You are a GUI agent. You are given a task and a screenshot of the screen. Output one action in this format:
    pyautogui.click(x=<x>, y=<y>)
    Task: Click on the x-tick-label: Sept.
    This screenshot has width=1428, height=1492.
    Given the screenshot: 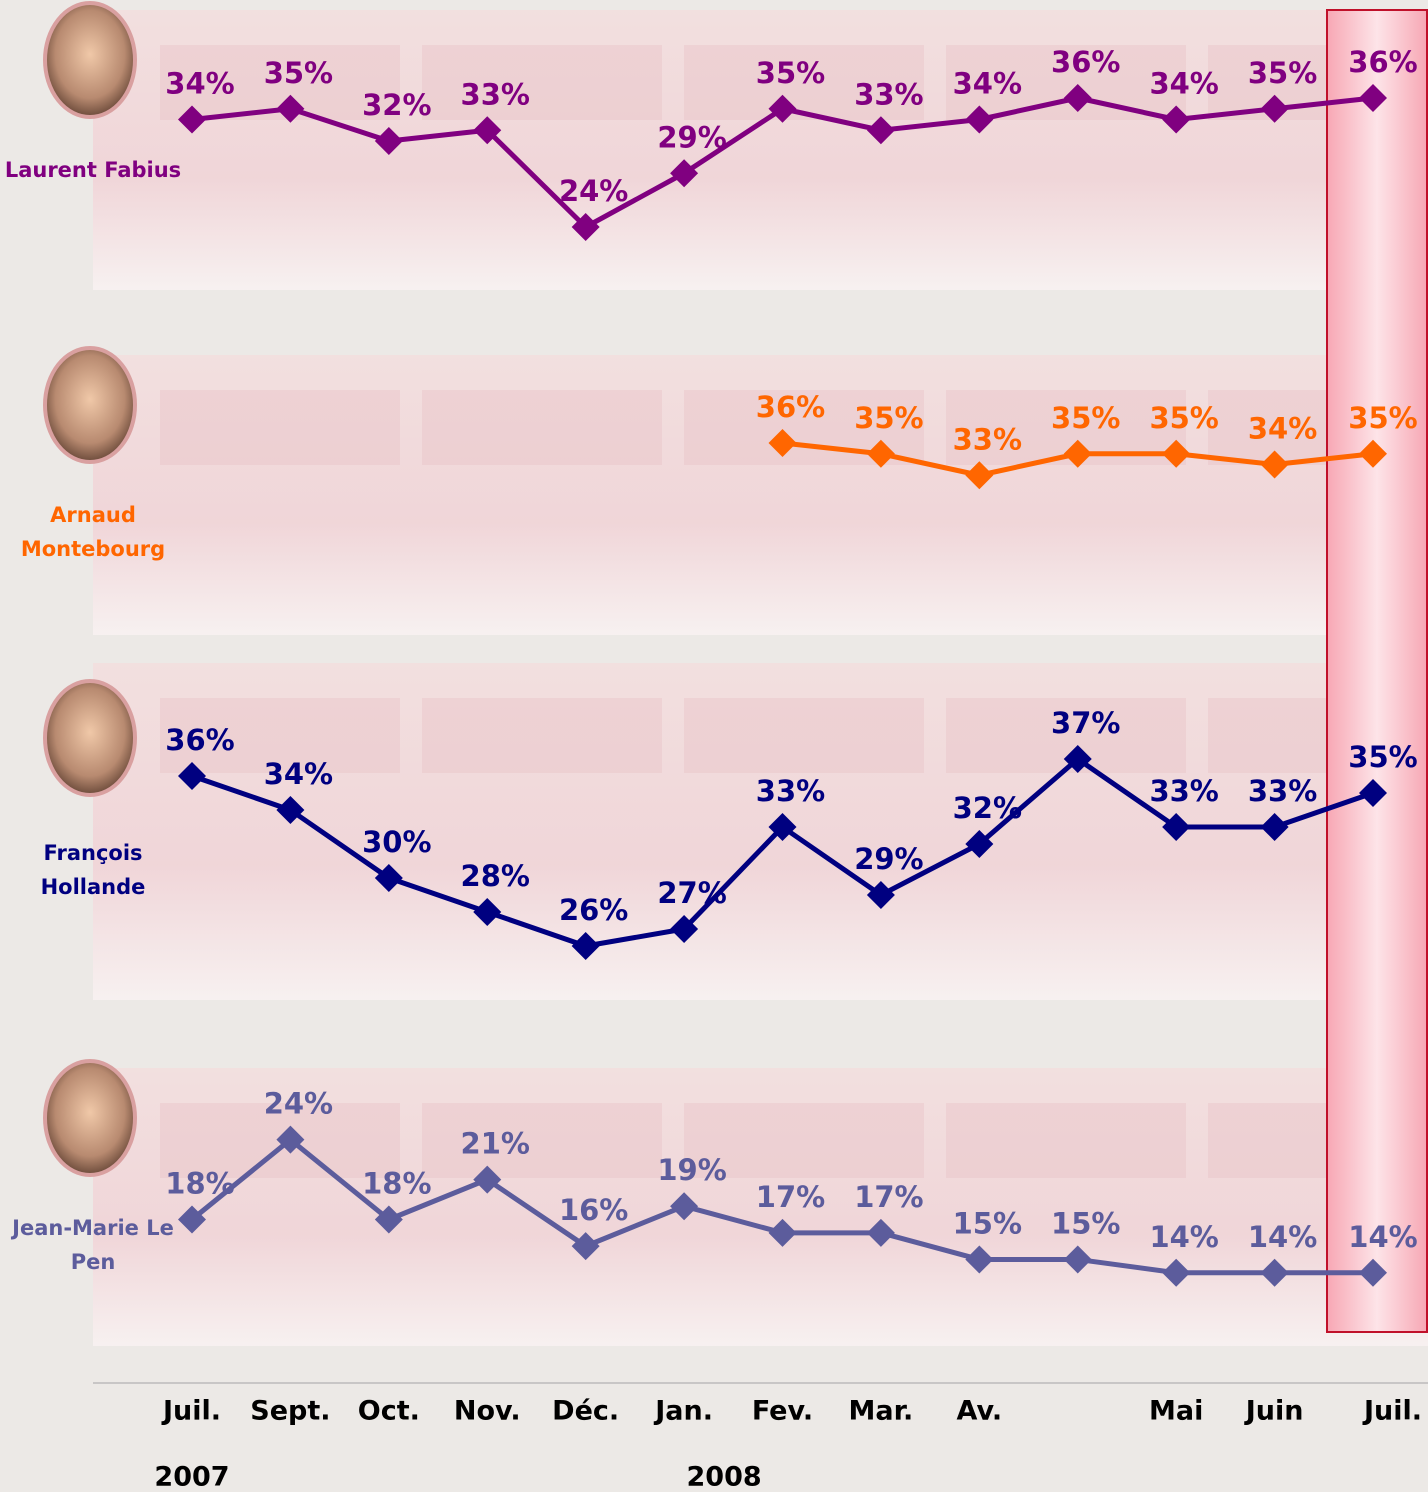 What is the action you would take?
    pyautogui.click(x=290, y=1411)
    